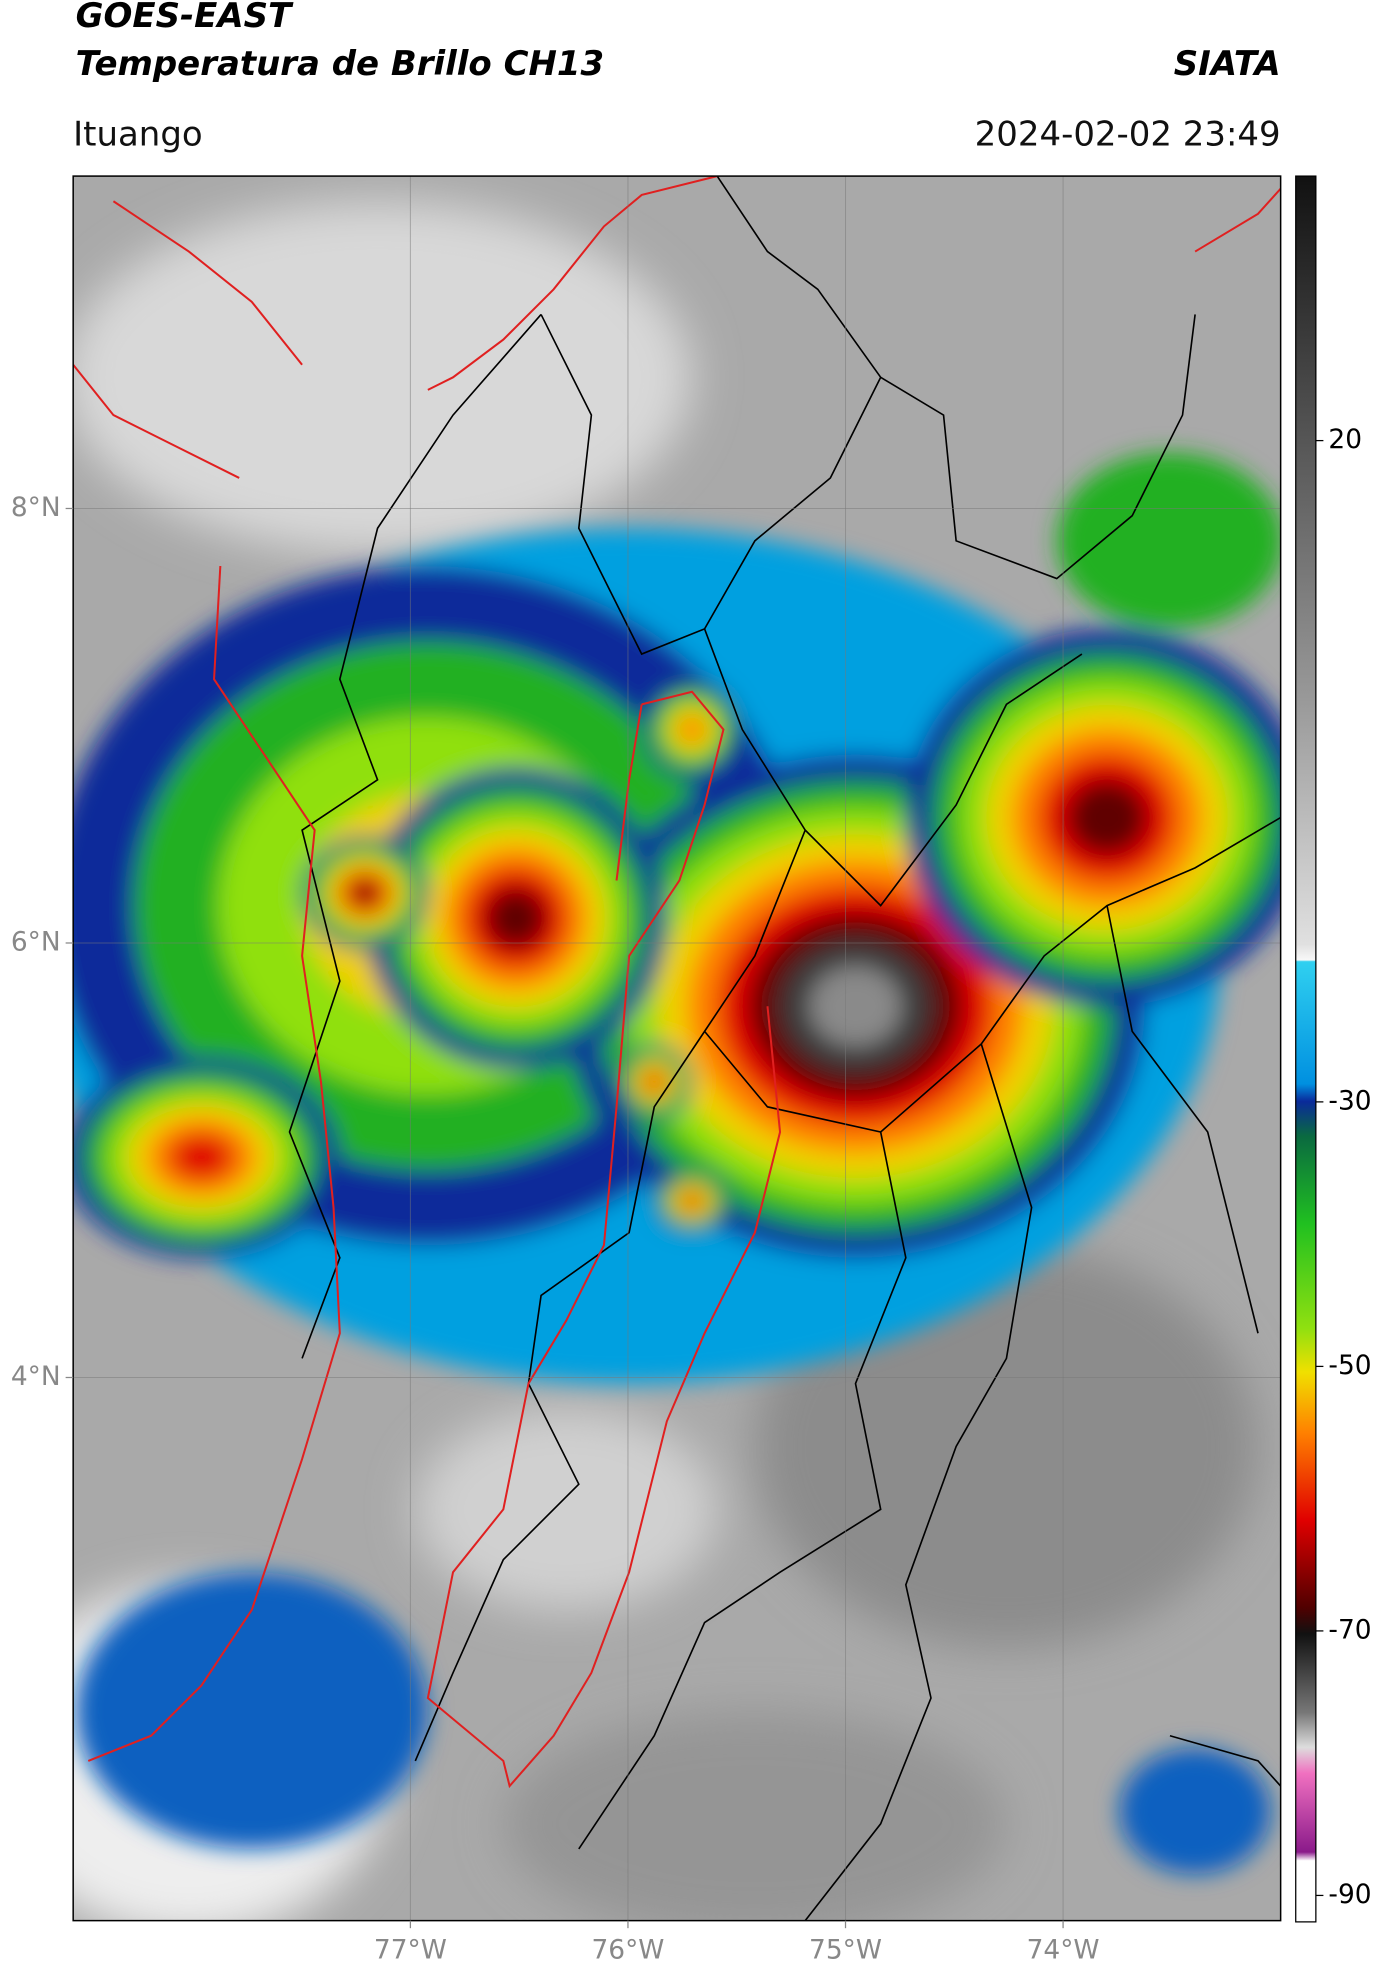  Describe the element at coordinates (410, 1949) in the screenshot. I see `x-tick-label: 77°W` at that location.